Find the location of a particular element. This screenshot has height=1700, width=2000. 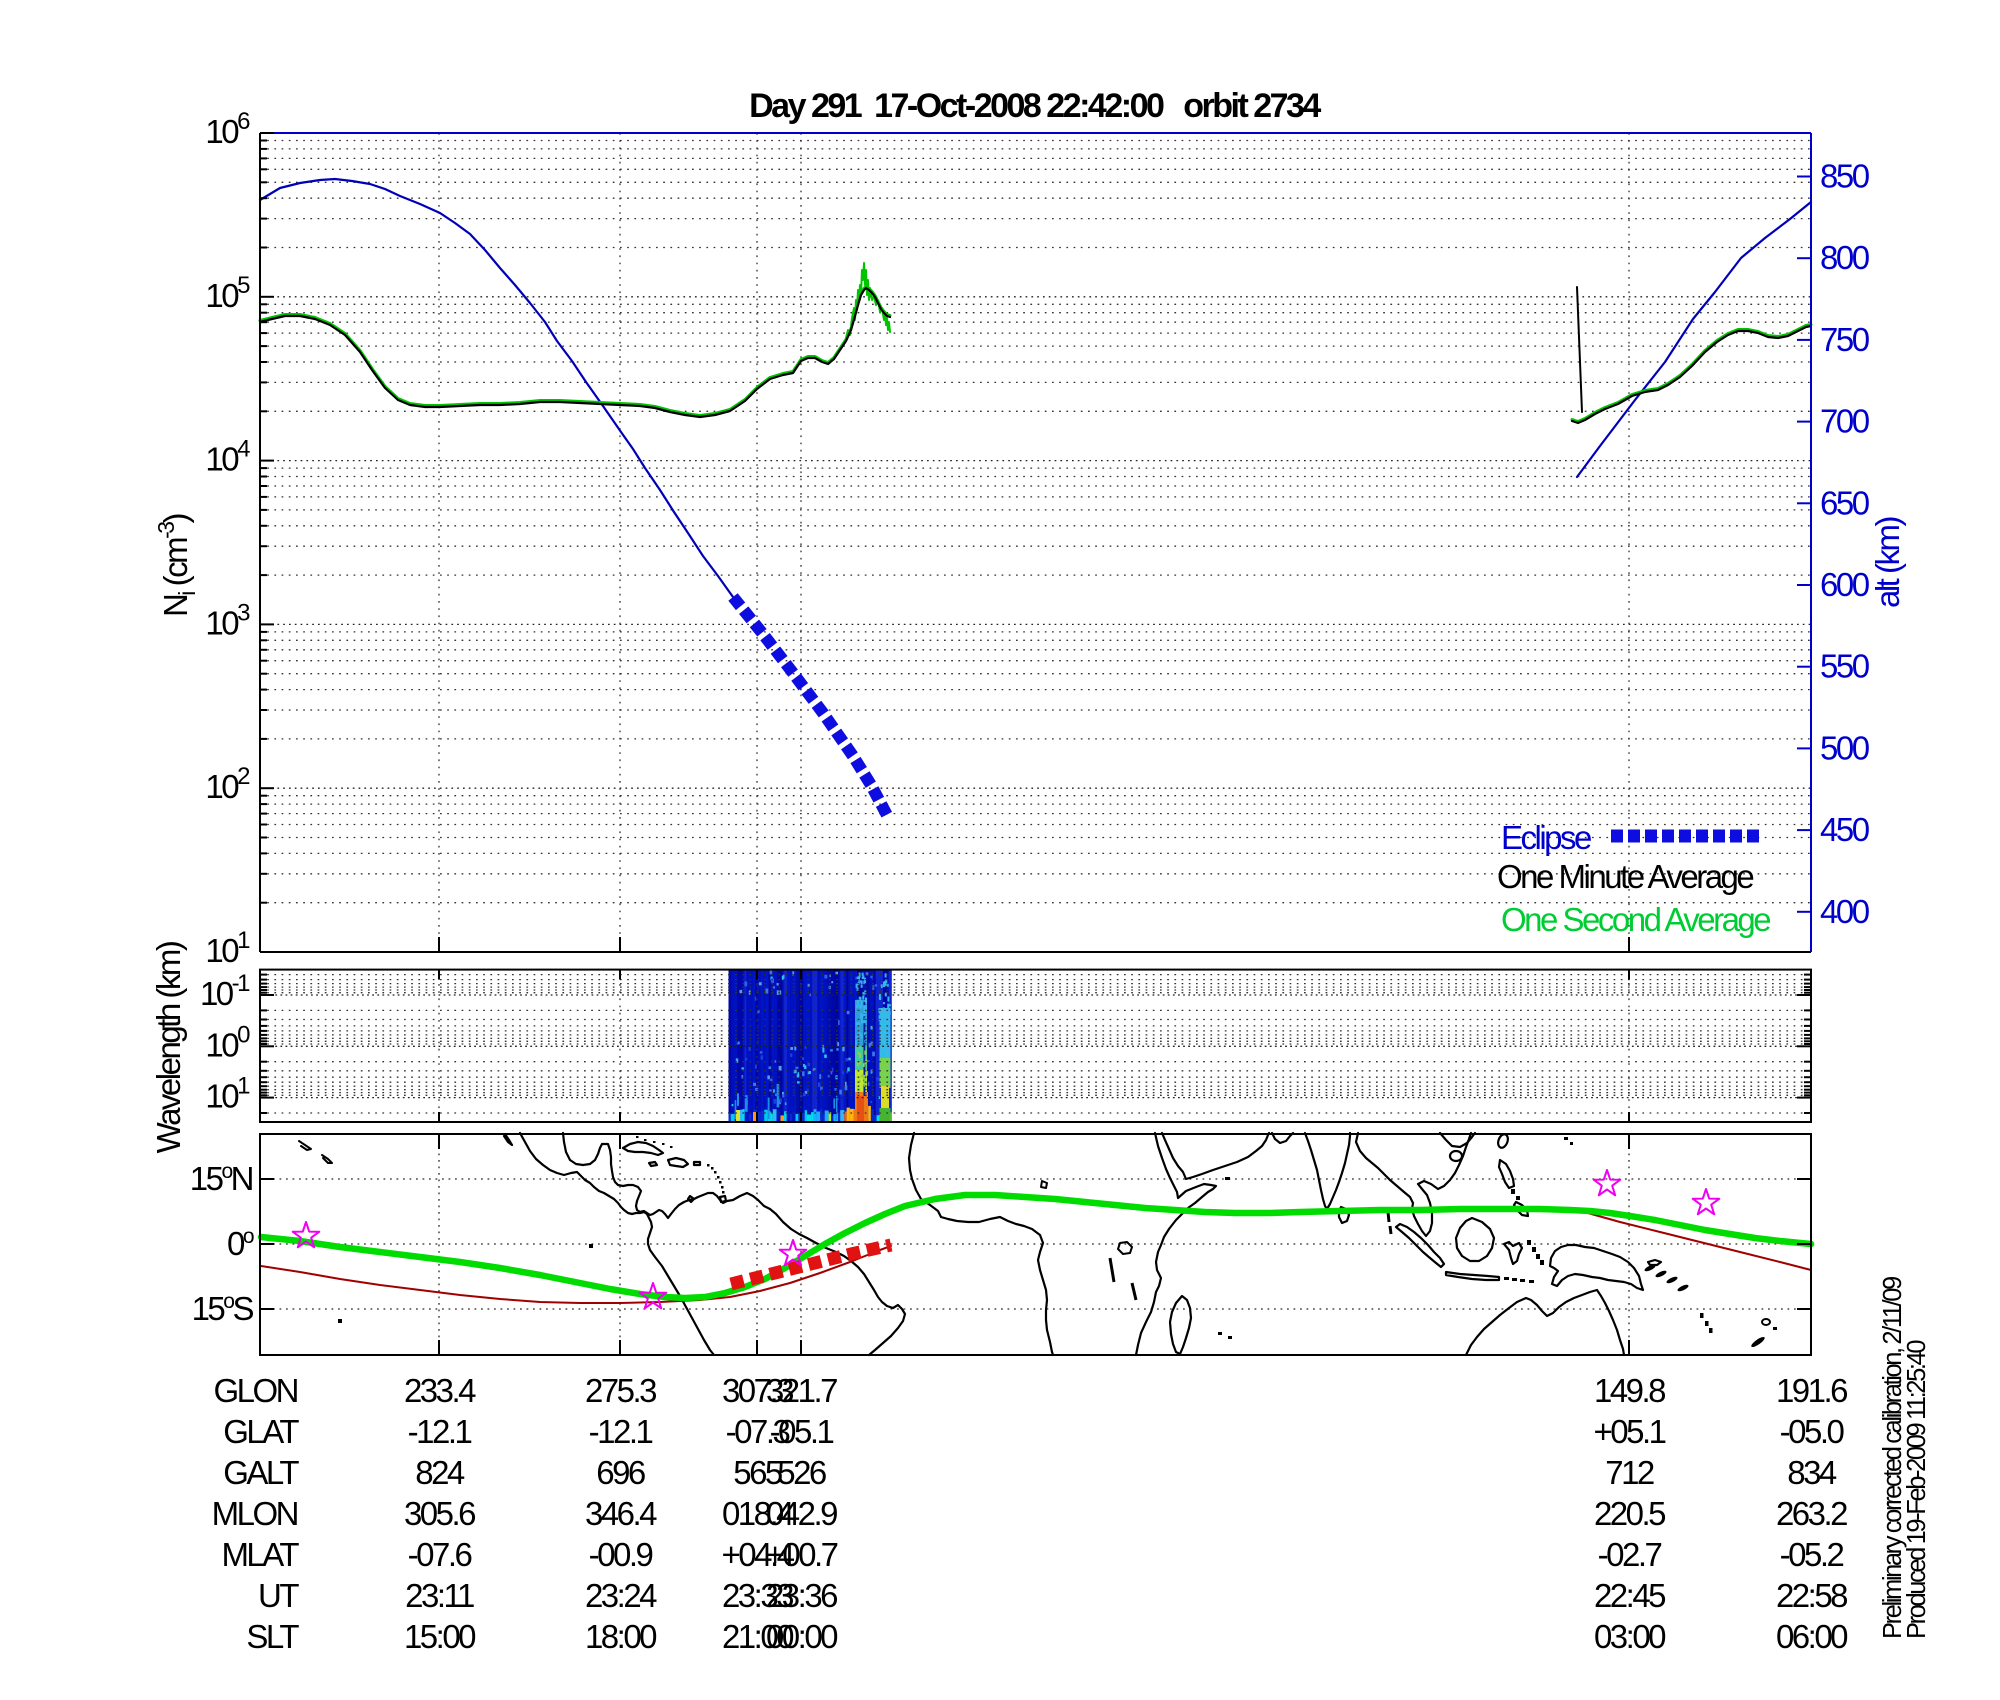

svg-text: 800 is located at coordinates (1845, 257).